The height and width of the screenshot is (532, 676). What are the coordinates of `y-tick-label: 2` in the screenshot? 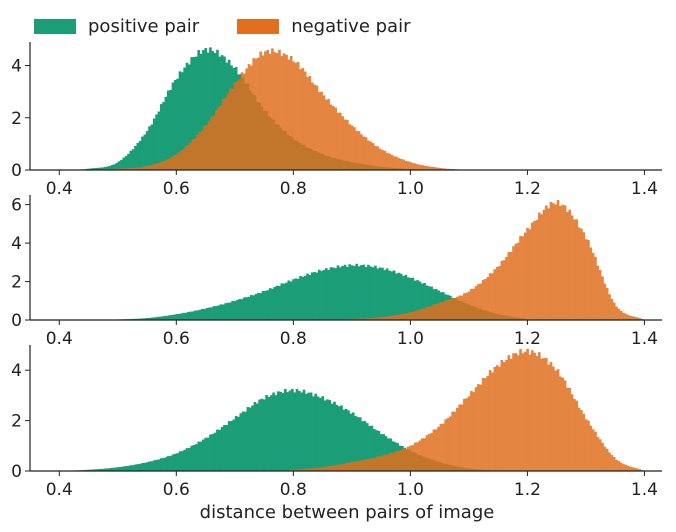 It's located at (16, 283).